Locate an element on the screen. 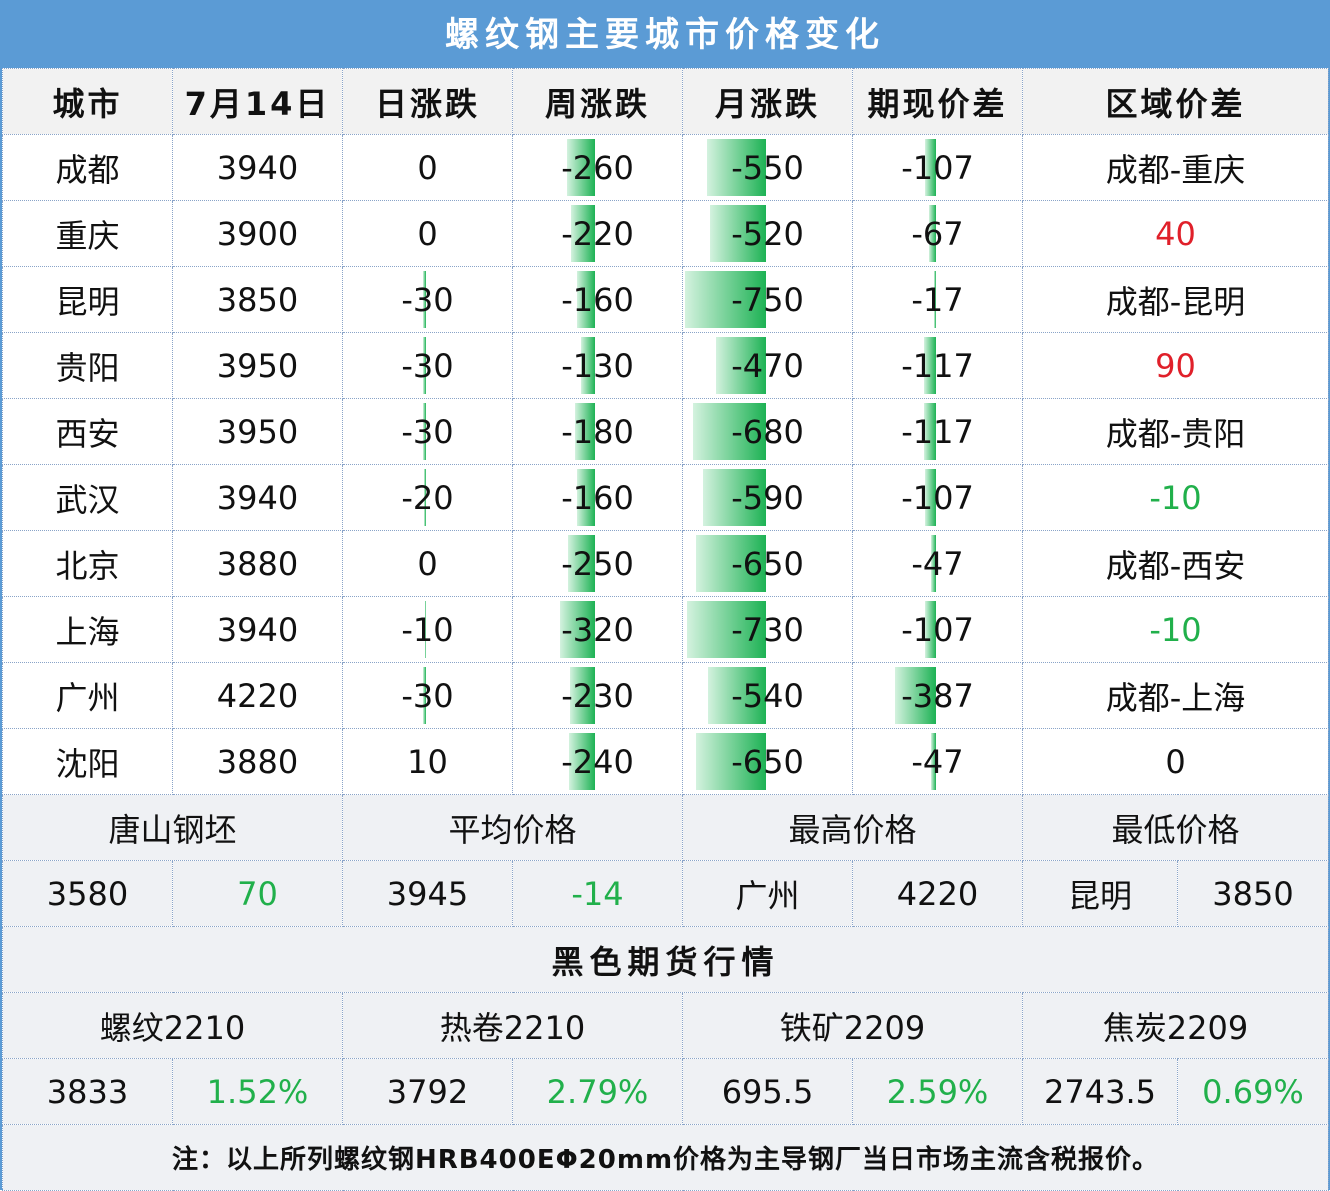 The image size is (1330, 1191). month-change-value: -520 is located at coordinates (767, 233).